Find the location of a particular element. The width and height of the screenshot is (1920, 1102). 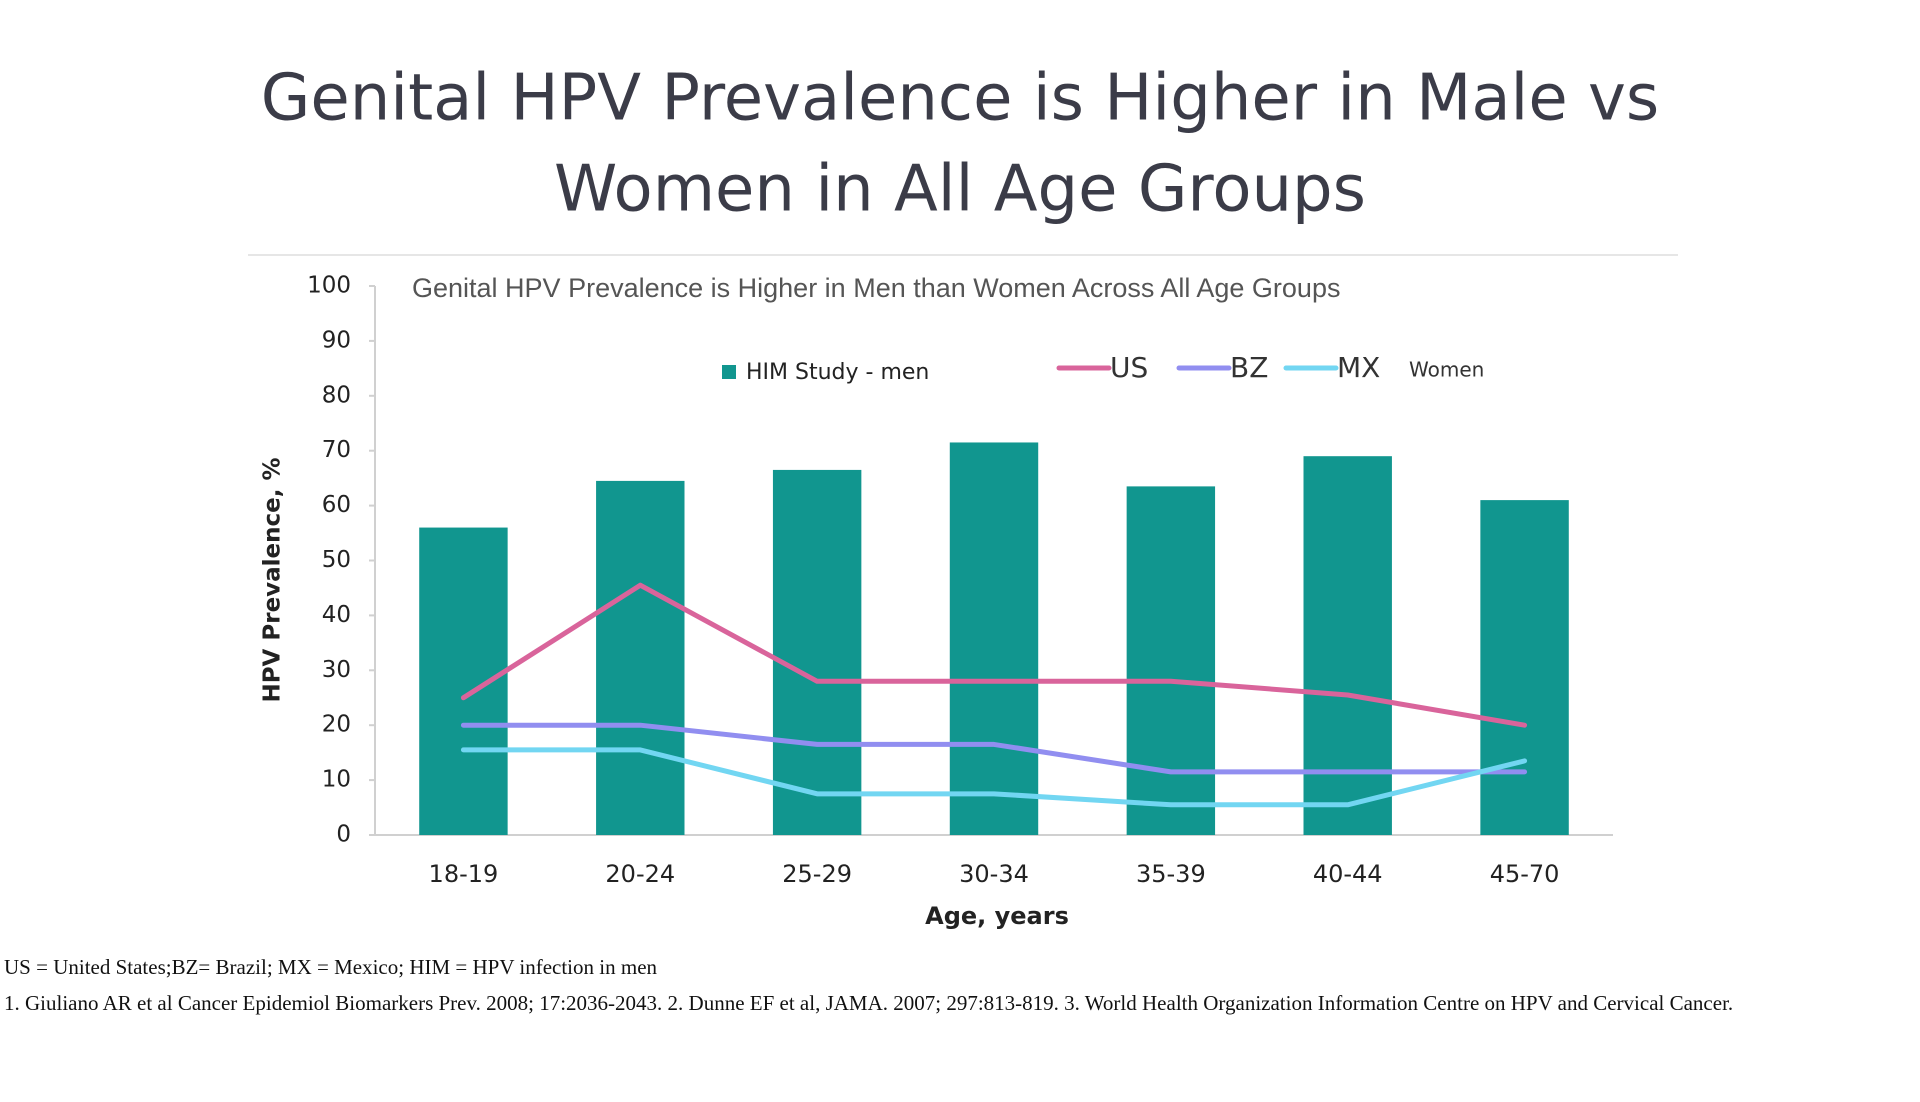

y-tick-label: 60 is located at coordinates (336, 505).